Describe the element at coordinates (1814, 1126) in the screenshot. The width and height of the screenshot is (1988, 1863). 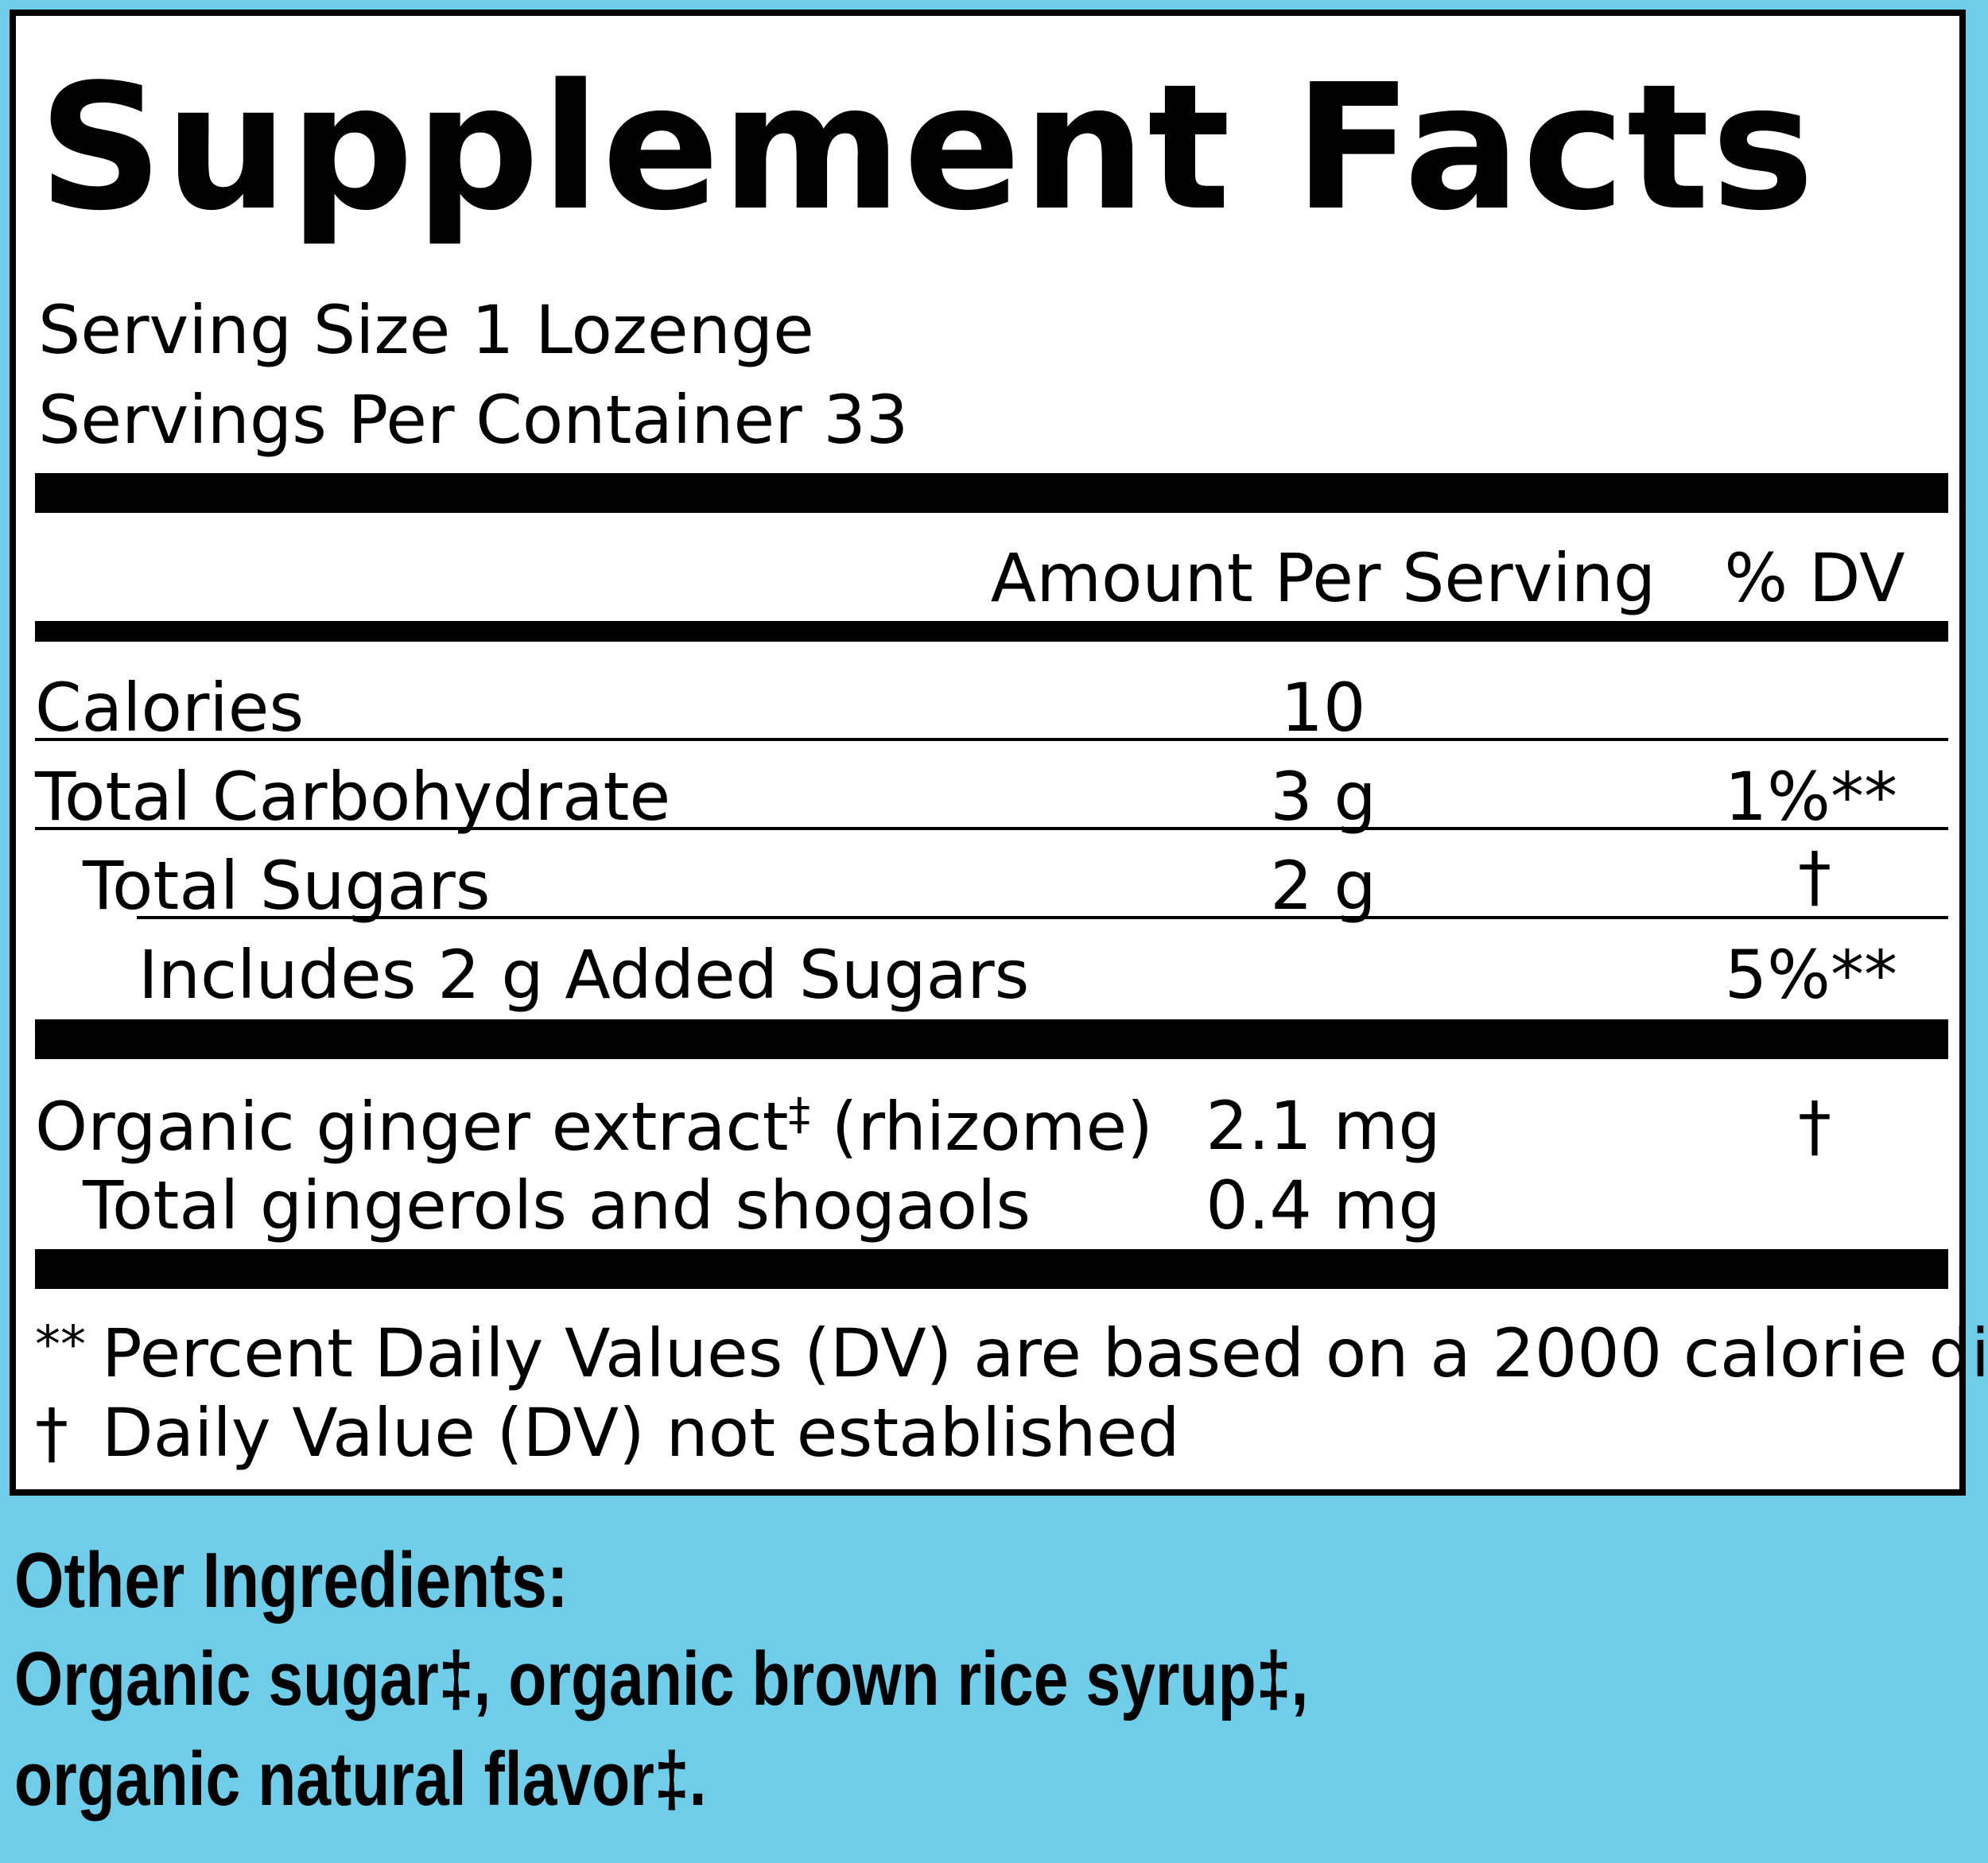
I see `ingredient-dv-ginger: †` at that location.